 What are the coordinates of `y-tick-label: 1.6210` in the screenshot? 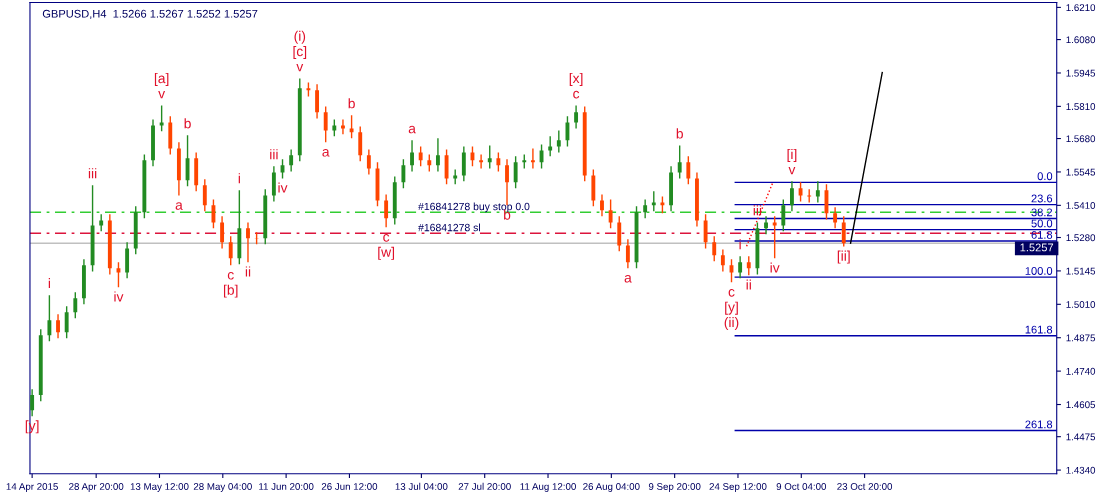 It's located at (1081, 8).